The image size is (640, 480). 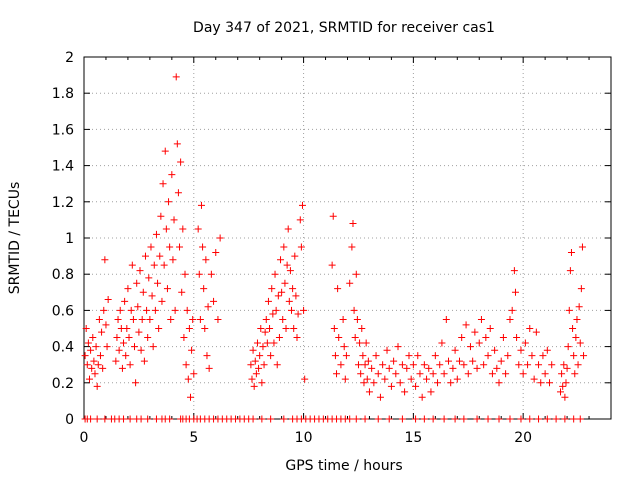 What do you see at coordinates (63, 203) in the screenshot?
I see `y-tick-label: 1.2` at bounding box center [63, 203].